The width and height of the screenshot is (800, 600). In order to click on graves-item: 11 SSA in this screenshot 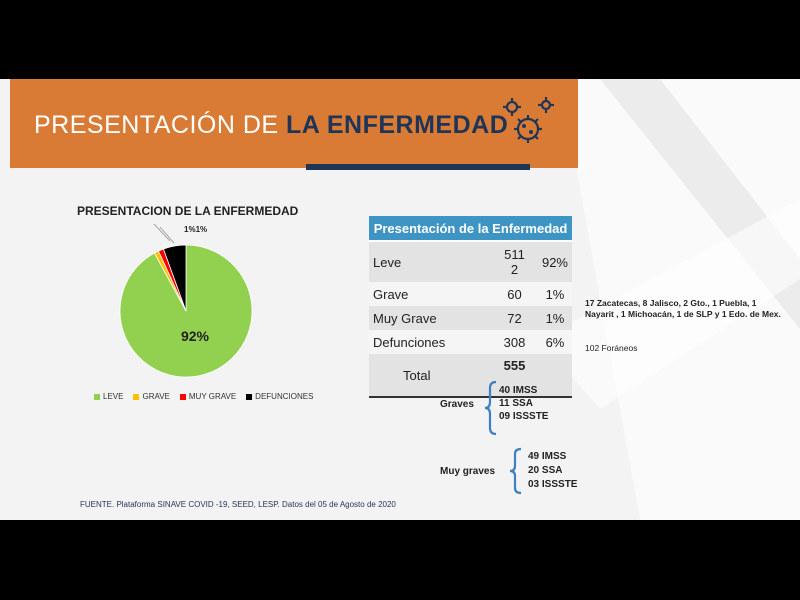, I will do `click(516, 403)`.